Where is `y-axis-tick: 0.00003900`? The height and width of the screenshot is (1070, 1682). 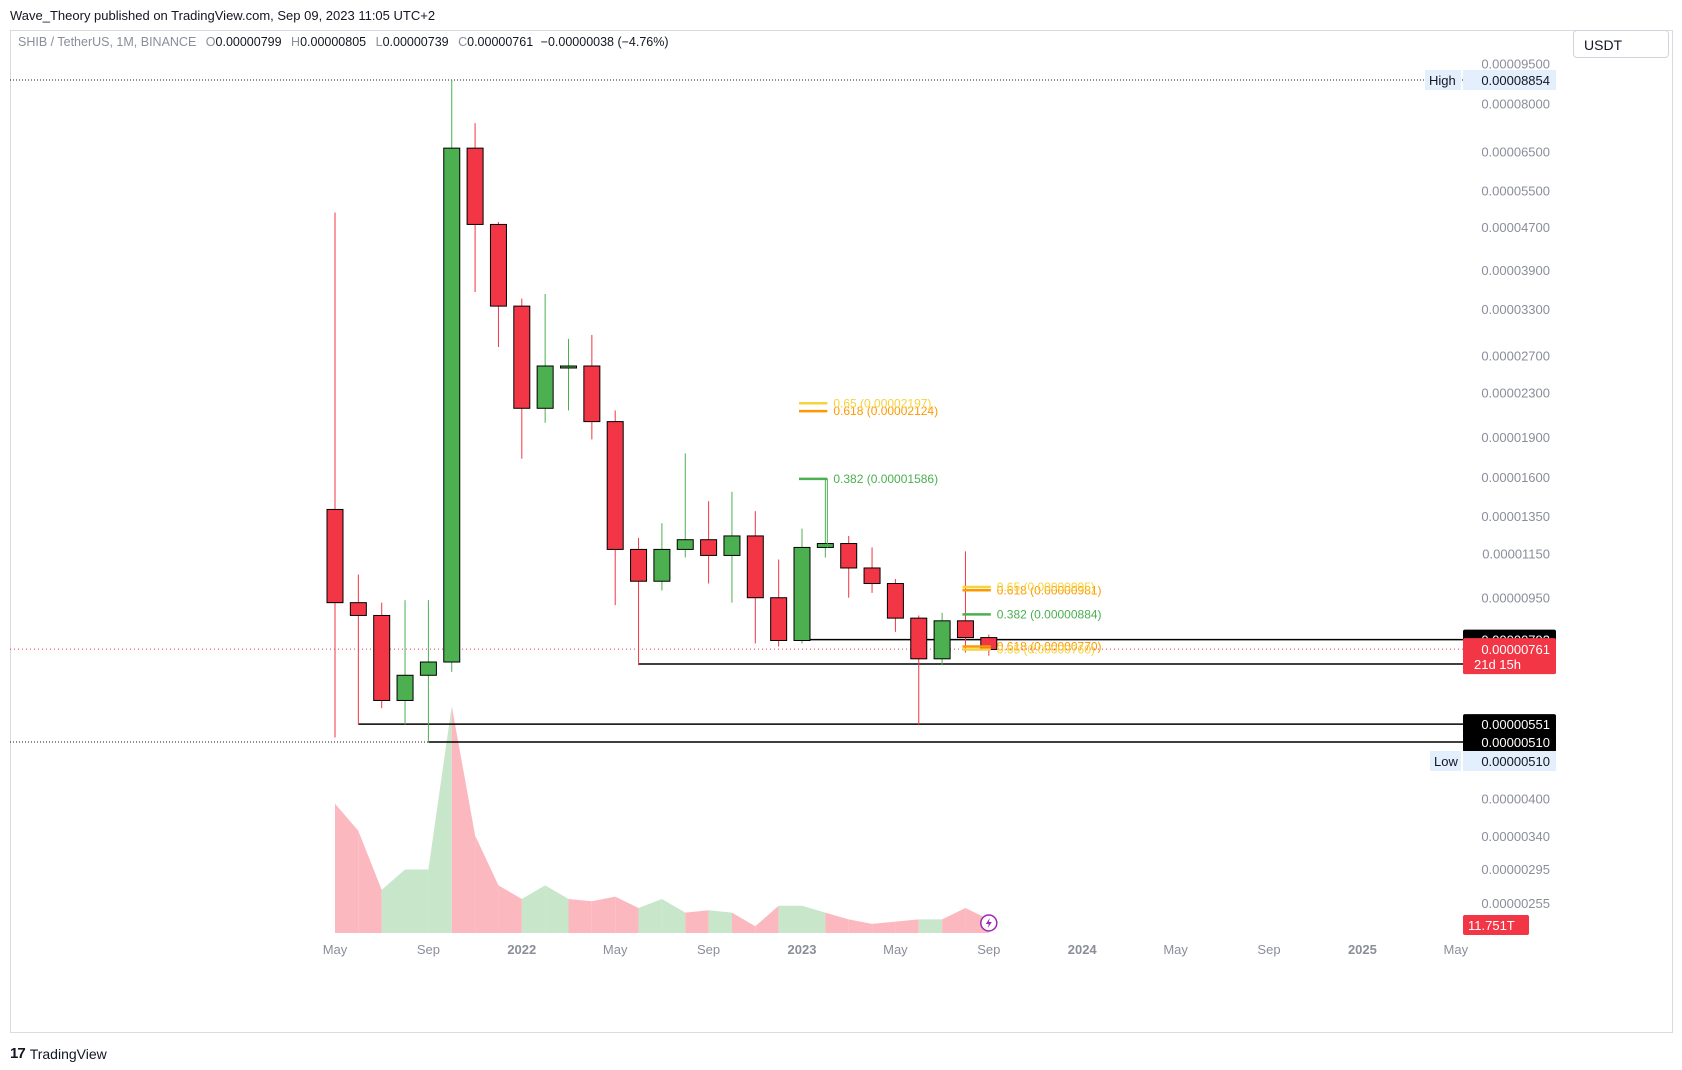 y-axis-tick: 0.00003900 is located at coordinates (1515, 270).